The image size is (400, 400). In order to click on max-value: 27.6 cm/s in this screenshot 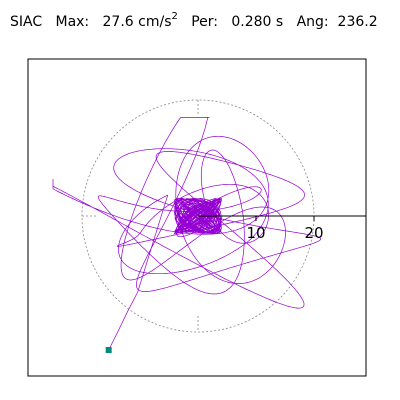, I will do `click(137, 22)`.